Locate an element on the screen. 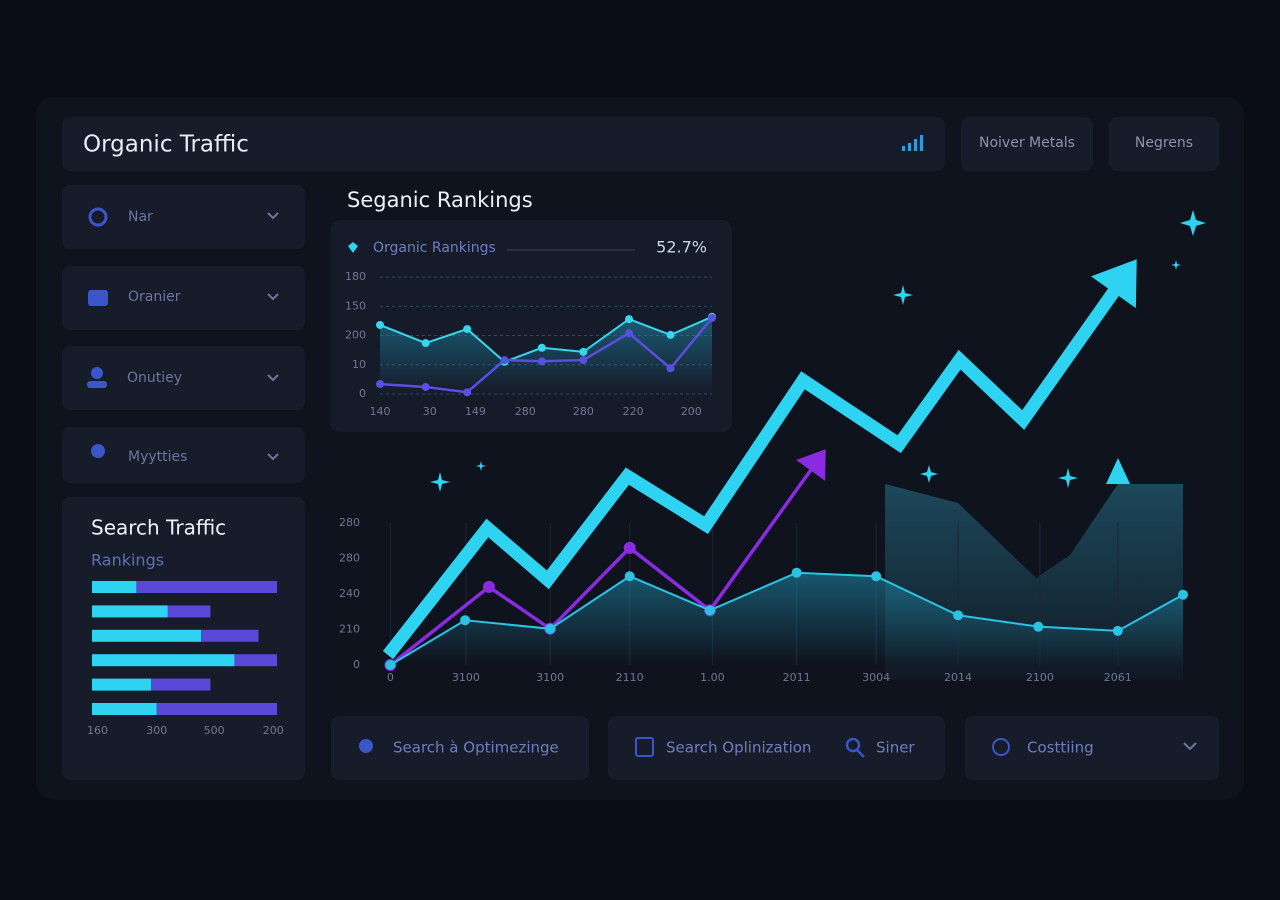 The height and width of the screenshot is (900, 1280). peak-marker is located at coordinates (1118, 471).